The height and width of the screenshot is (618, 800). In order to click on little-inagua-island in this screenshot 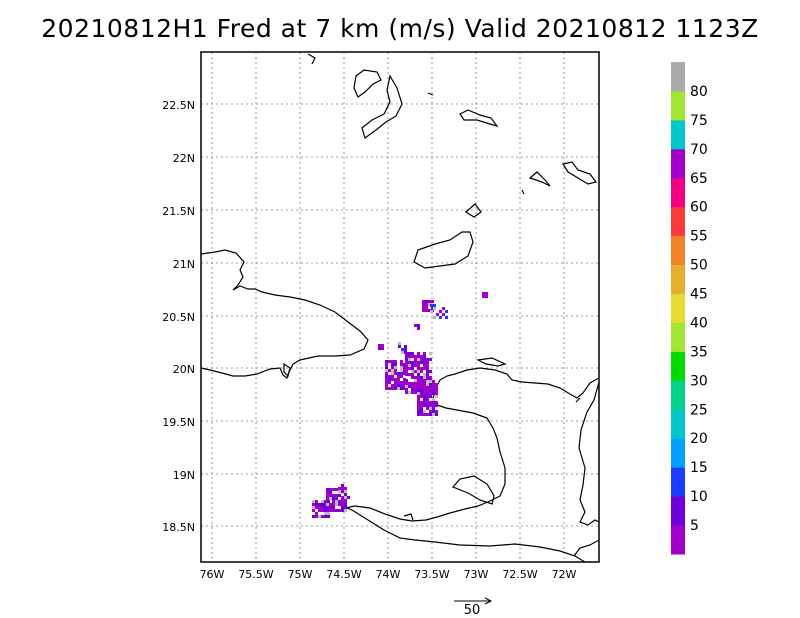, I will do `click(473, 210)`.